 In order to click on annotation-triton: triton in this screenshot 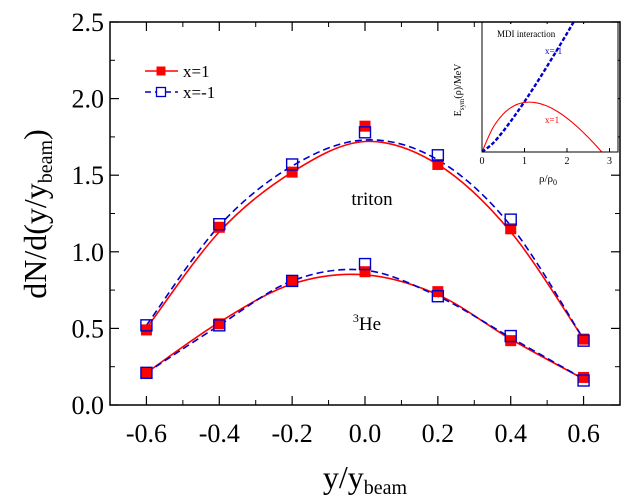, I will do `click(372, 199)`.